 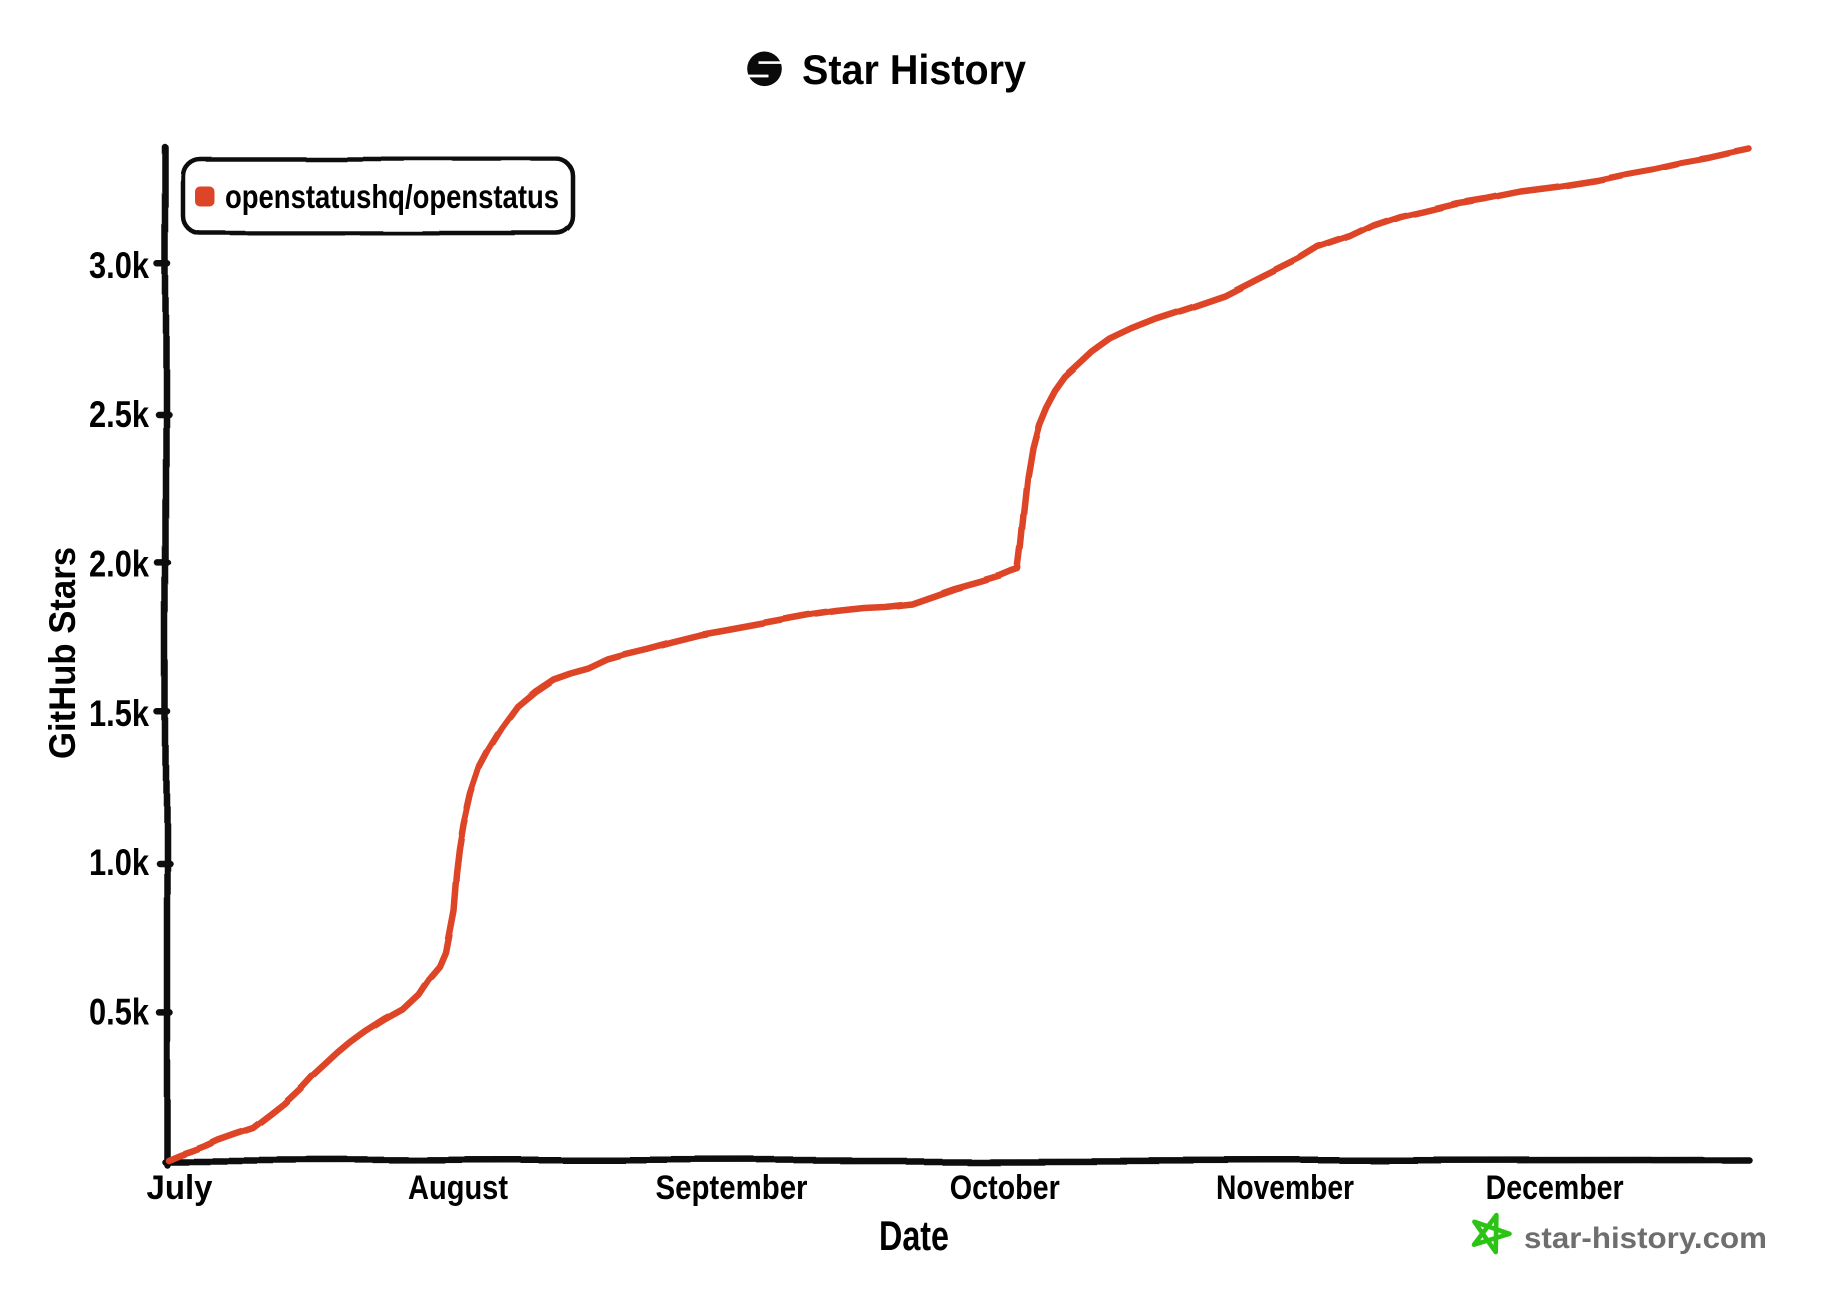 What do you see at coordinates (392, 196) in the screenshot?
I see `svg-text: openstatushq/openstatus` at bounding box center [392, 196].